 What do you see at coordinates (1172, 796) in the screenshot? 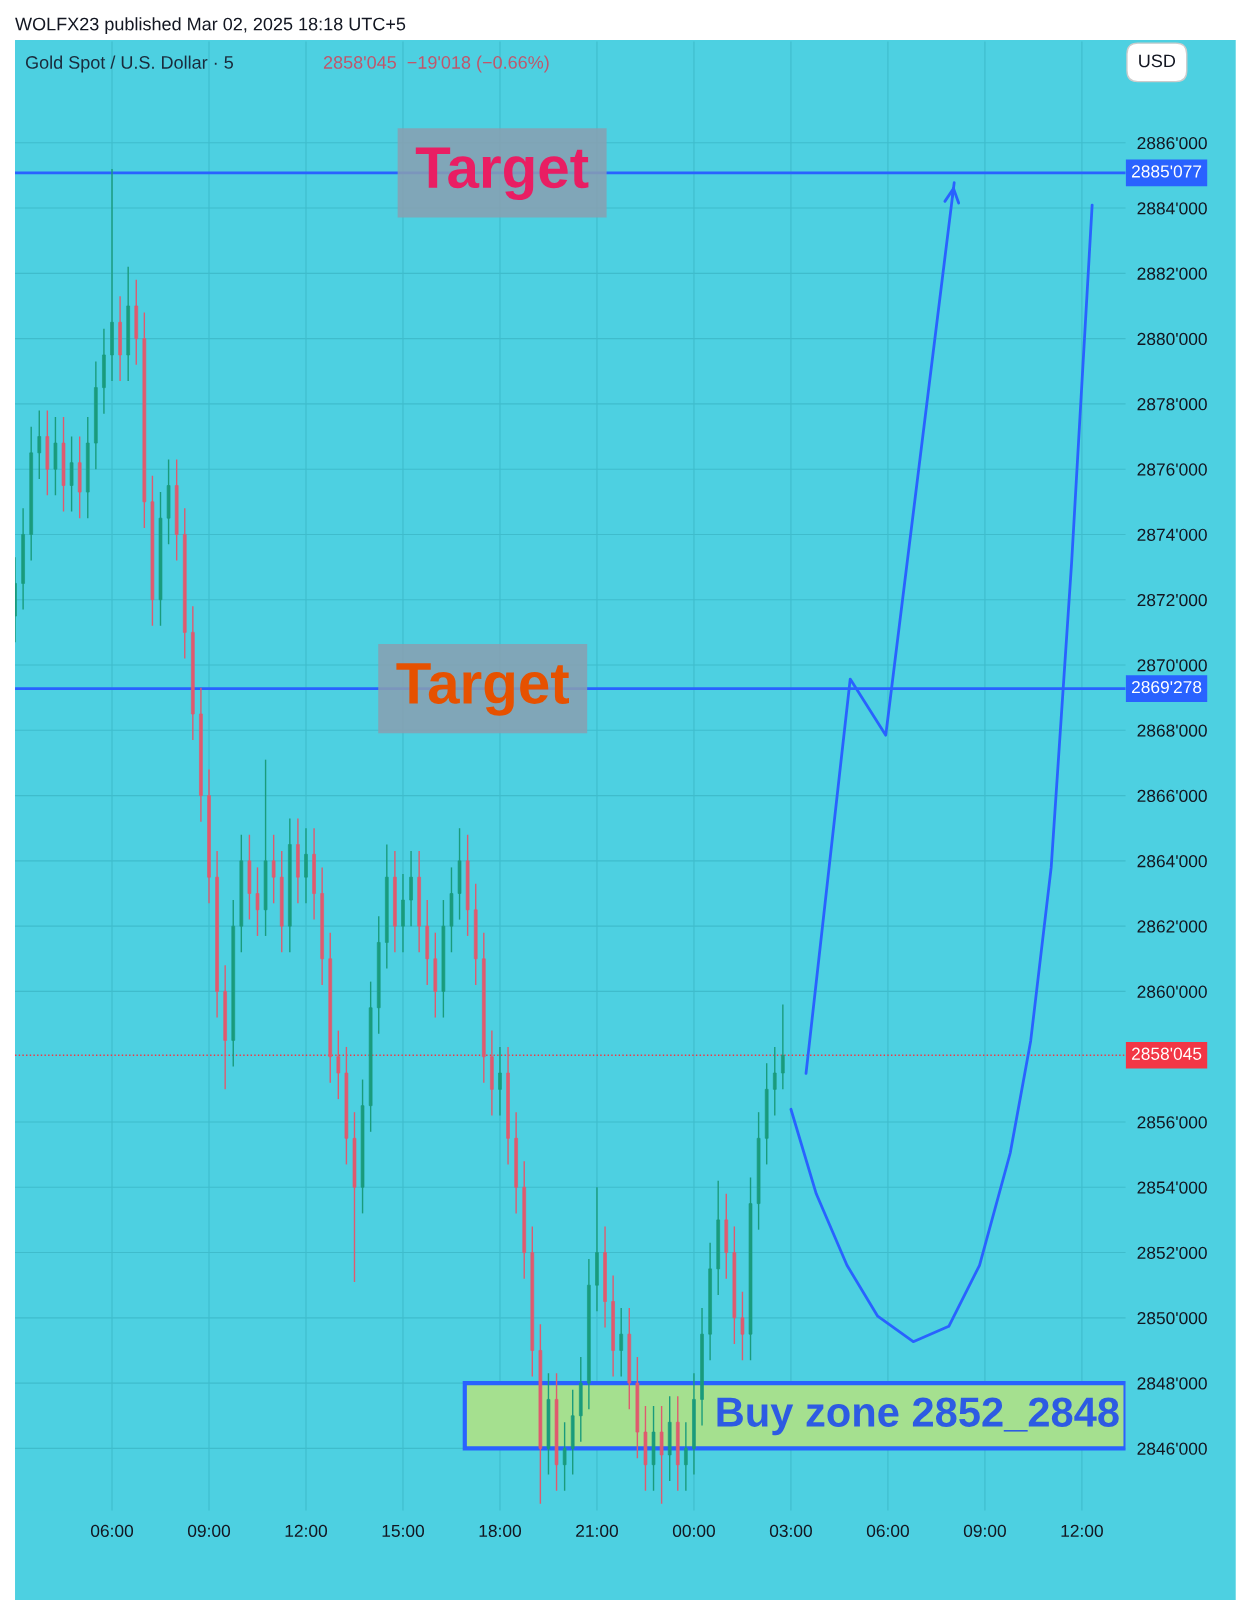
I see `y-tick-label: 2866'000` at bounding box center [1172, 796].